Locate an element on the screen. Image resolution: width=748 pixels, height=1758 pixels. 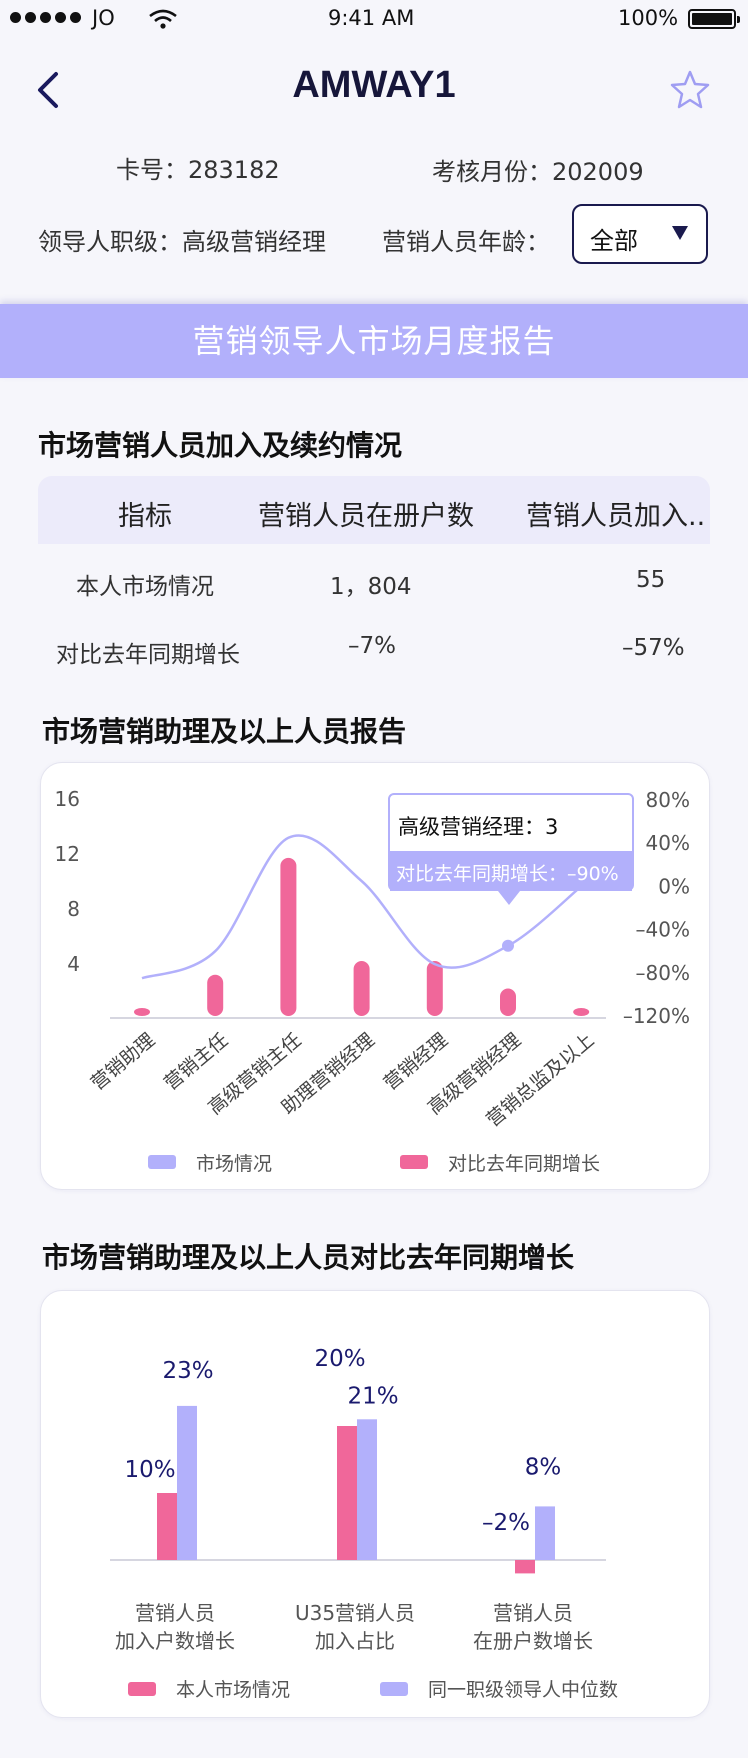
table-cell: 对比去年同期增长 is located at coordinates (148, 655).